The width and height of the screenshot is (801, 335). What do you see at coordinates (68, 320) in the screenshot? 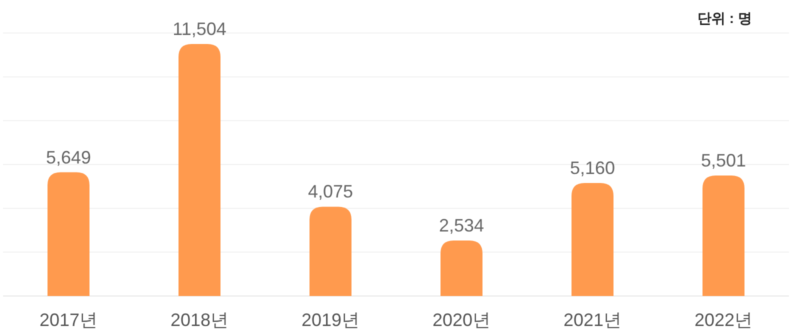
I see `x-tick-label: 2017년` at bounding box center [68, 320].